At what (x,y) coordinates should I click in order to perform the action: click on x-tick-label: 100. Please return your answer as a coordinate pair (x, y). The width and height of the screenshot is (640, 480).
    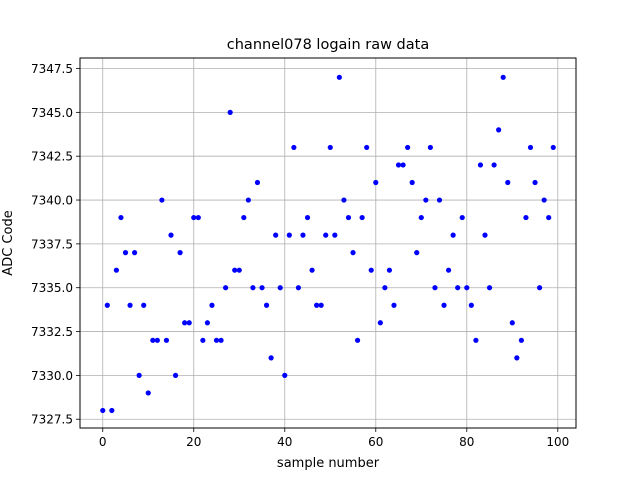
    Looking at the image, I should click on (557, 442).